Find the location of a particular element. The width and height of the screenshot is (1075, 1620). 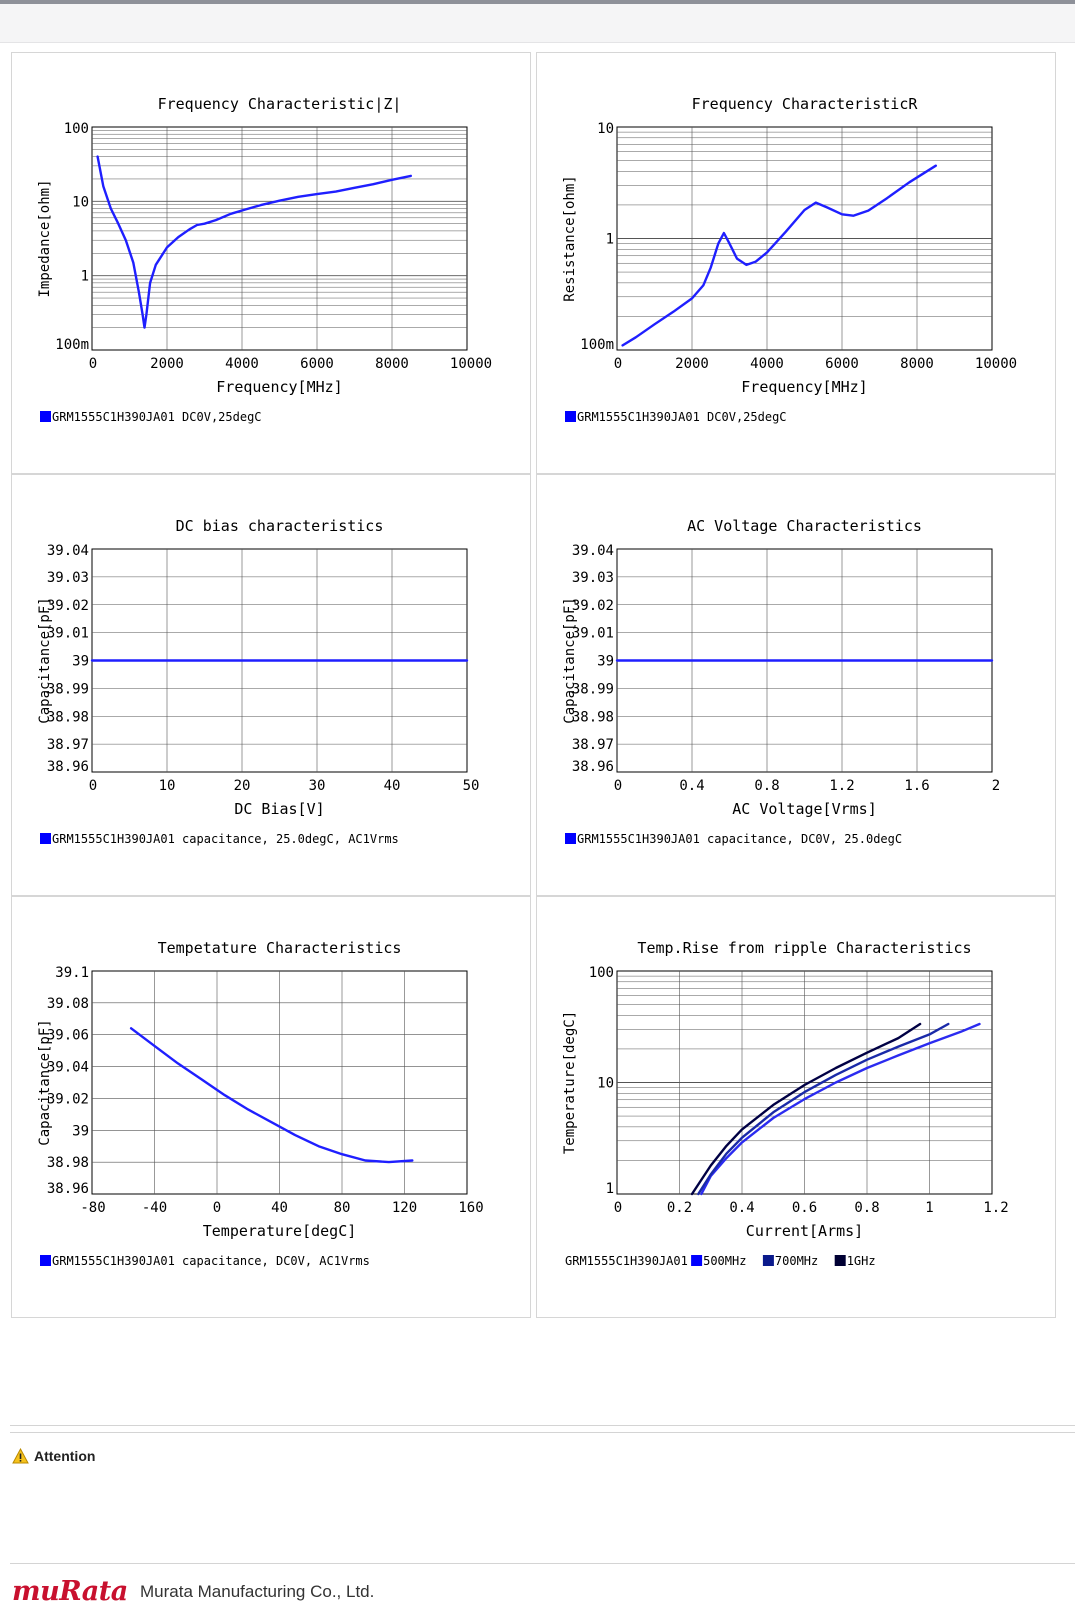

plot-area is located at coordinates (279, 238).